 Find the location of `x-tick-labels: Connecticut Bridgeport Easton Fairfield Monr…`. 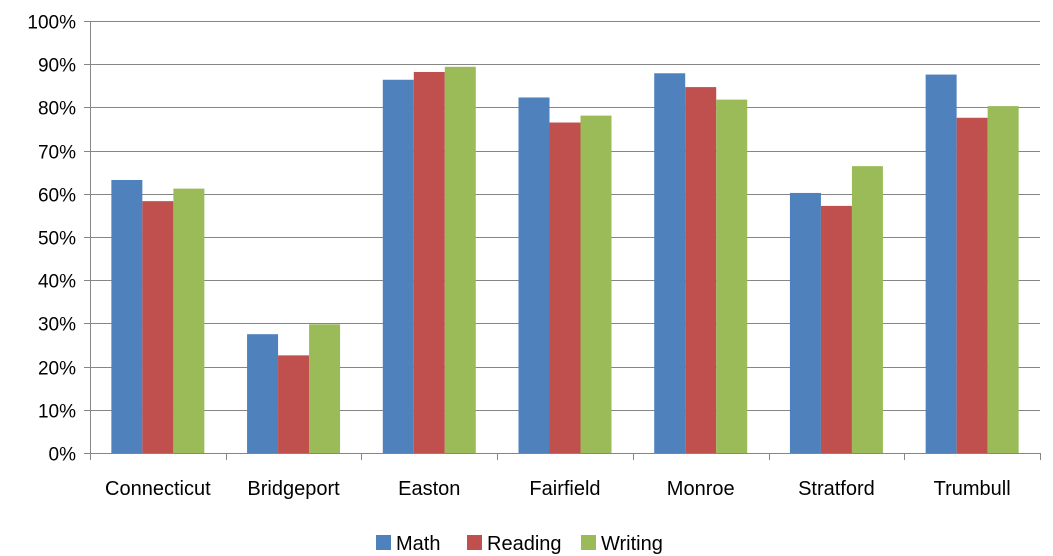

x-tick-labels: Connecticut Bridgeport Easton Fairfield Monr… is located at coordinates (558, 489).